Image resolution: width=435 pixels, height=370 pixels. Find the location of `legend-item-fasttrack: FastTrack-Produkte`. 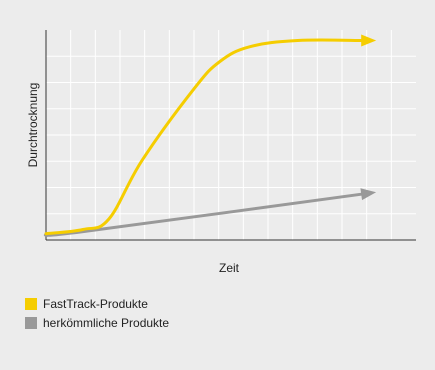

legend-item-fasttrack: FastTrack-Produkte is located at coordinates (97, 303).